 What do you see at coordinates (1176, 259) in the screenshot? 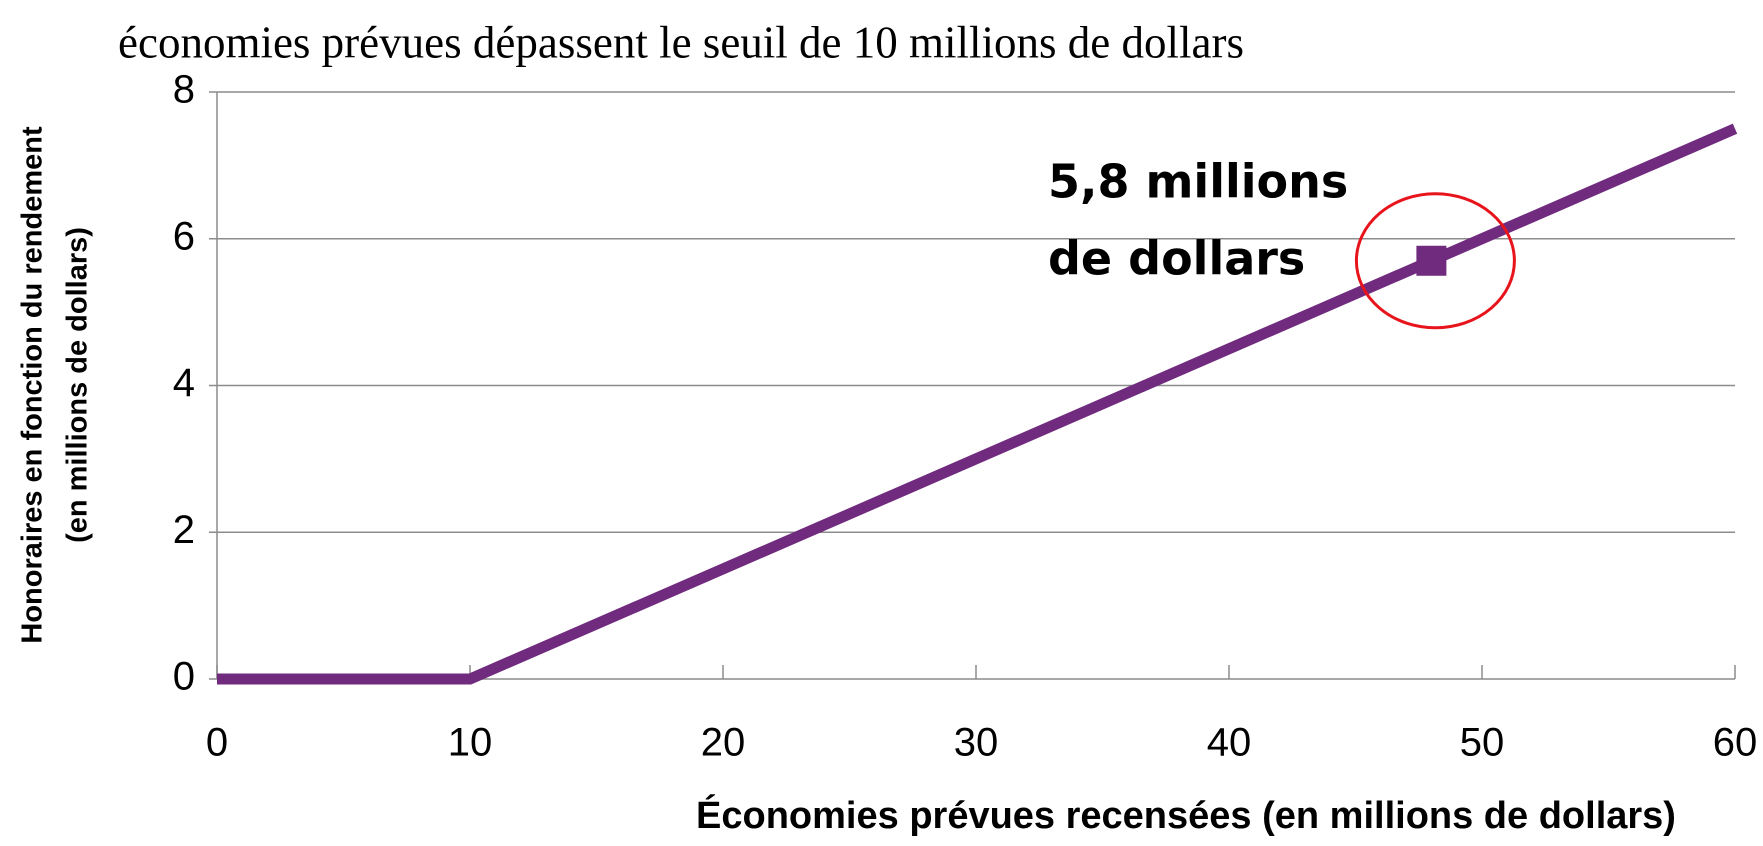
I see `annotation: de dollars` at bounding box center [1176, 259].